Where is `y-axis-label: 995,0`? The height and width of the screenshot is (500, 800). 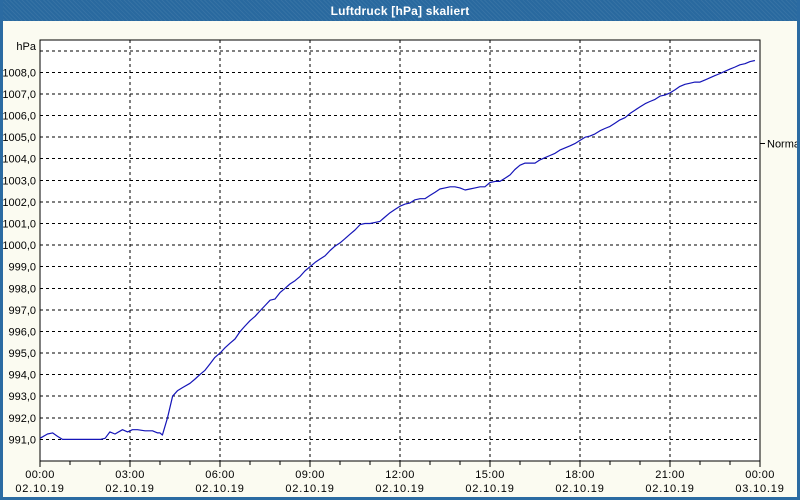
y-axis-label: 995,0 is located at coordinates (22, 354).